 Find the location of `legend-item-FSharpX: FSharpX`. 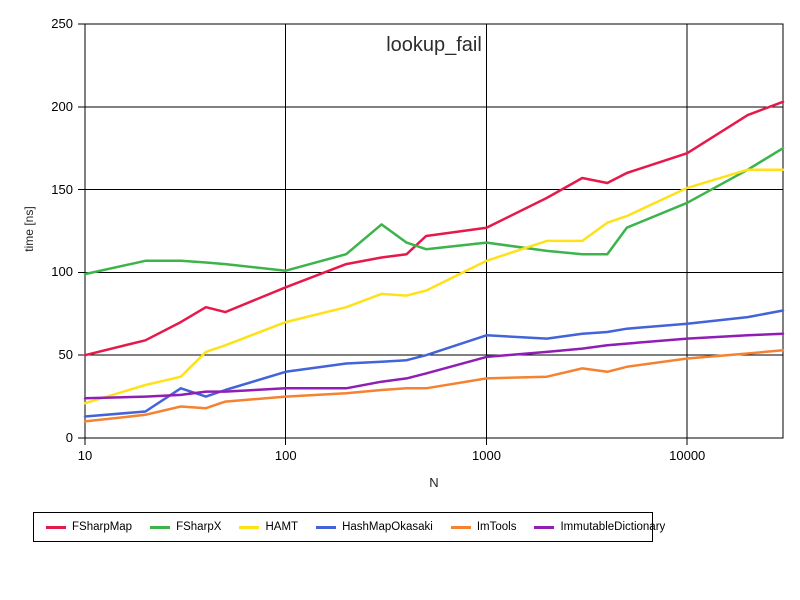

legend-item-FSharpX: FSharpX is located at coordinates (185, 527).